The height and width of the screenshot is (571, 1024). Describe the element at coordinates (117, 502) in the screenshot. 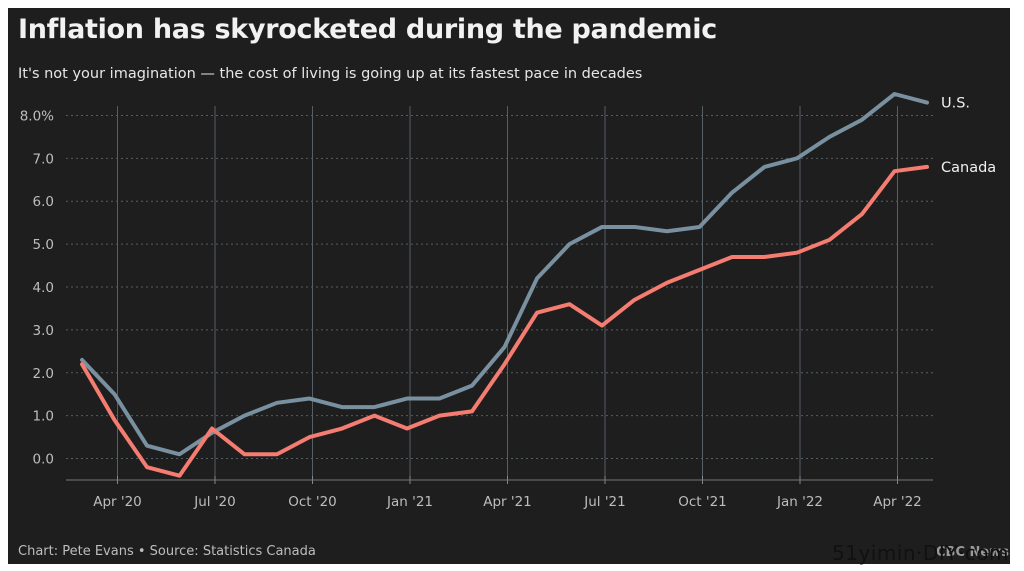

I see `x-tick-label: Apr '20` at that location.